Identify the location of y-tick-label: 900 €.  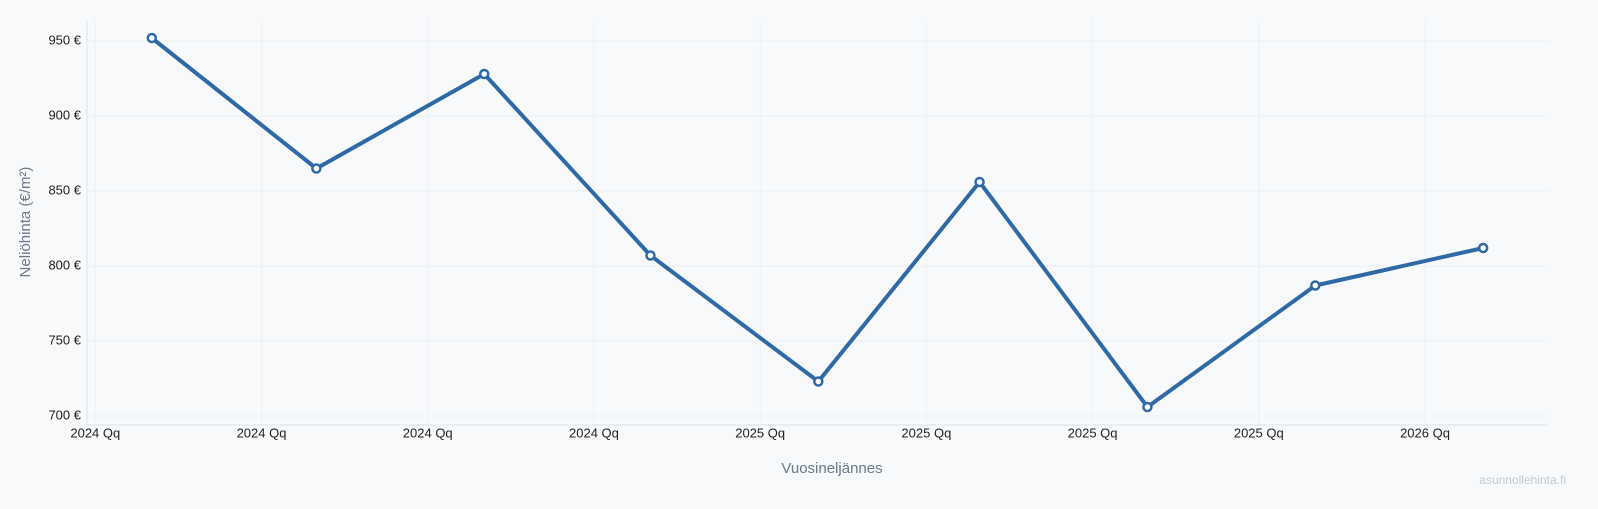
(64, 114).